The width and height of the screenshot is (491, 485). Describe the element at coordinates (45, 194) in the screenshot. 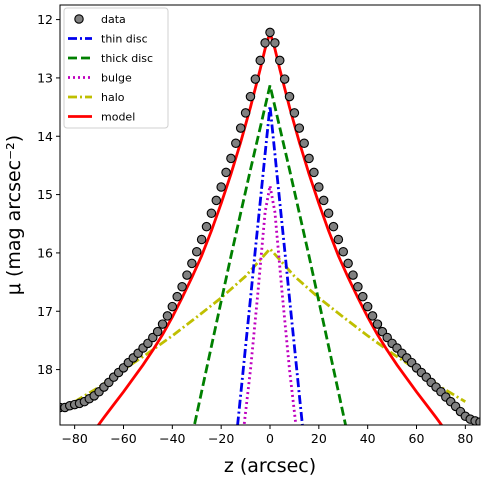

I see `y-tick-label: 15` at that location.